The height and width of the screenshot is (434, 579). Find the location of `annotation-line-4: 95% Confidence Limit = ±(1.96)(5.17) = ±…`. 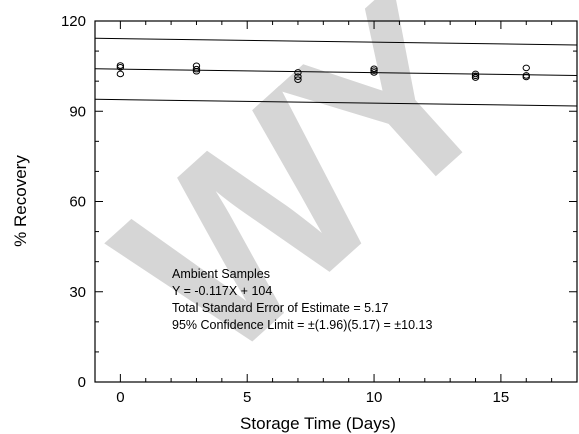

annotation-line-4: 95% Confidence Limit = ±(1.96)(5.17) = ±… is located at coordinates (302, 325).